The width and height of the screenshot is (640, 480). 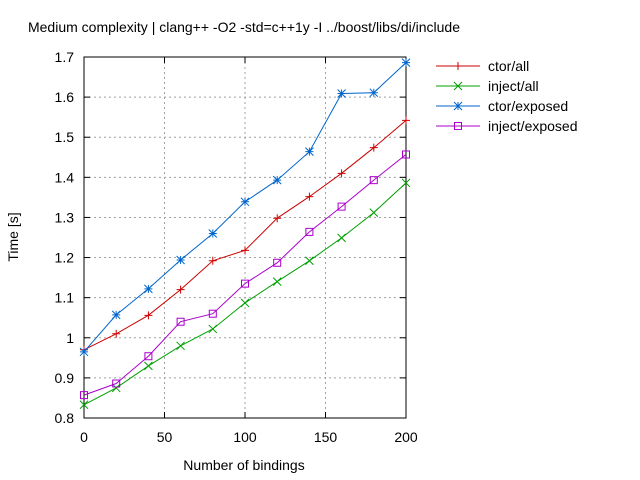 What do you see at coordinates (508, 66) in the screenshot?
I see `legend-label: ctor/all` at bounding box center [508, 66].